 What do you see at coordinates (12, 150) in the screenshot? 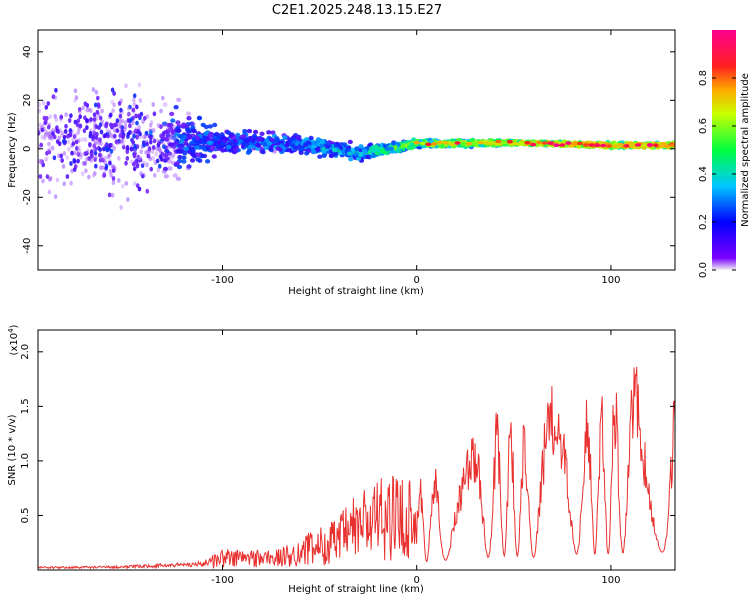
I see `heatmap-ylabel: Frequency (Hz)` at bounding box center [12, 150].